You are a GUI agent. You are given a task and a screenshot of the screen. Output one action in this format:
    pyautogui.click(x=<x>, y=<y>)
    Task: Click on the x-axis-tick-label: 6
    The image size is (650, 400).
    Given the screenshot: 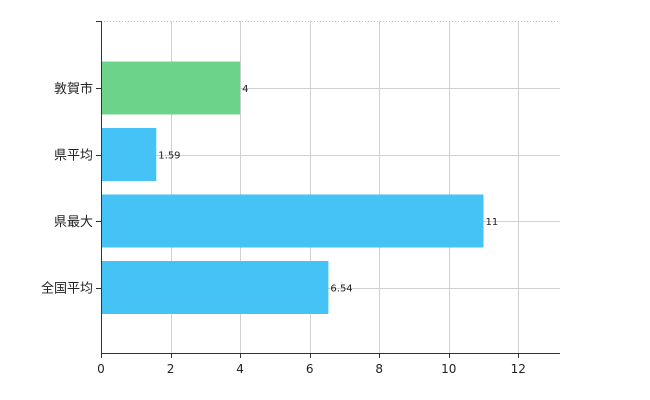 What is the action you would take?
    pyautogui.click(x=310, y=369)
    